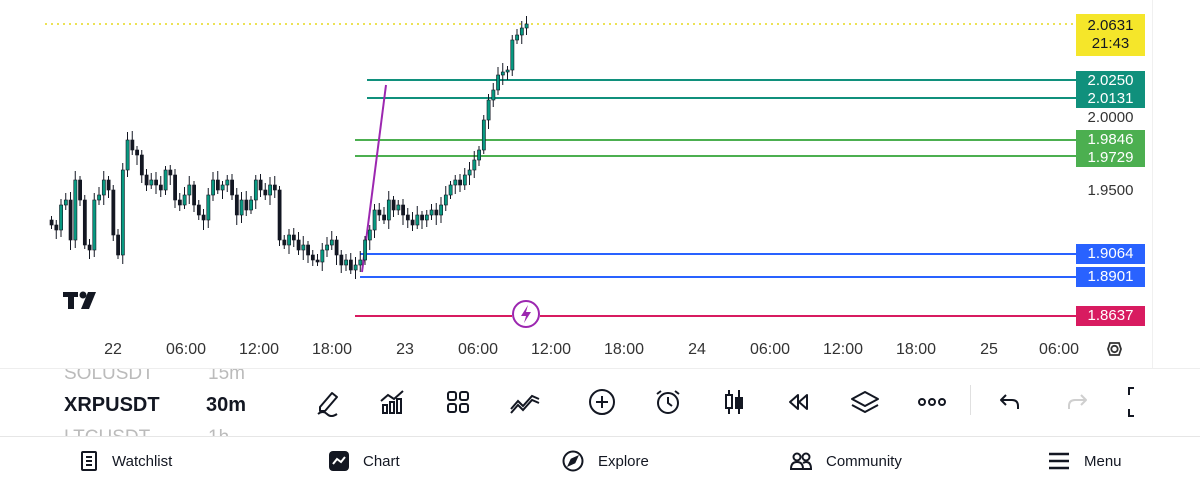 The height and width of the screenshot is (486, 1200). I want to click on nav-community-label: Community, so click(864, 461).